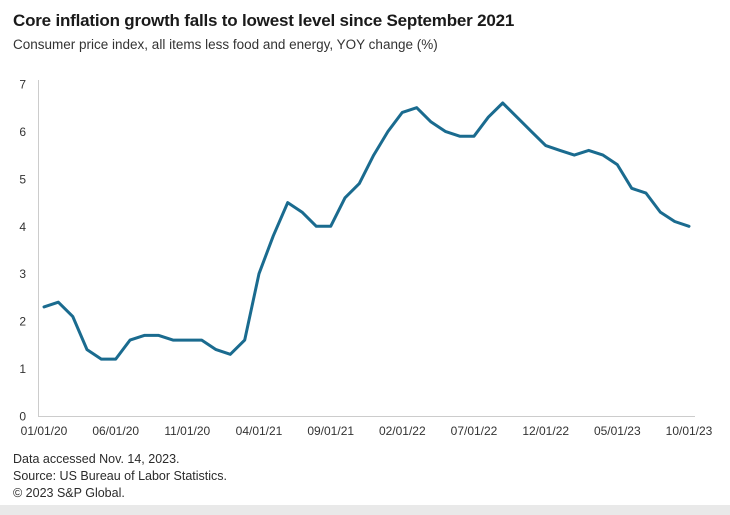 This screenshot has height=515, width=730. What do you see at coordinates (259, 431) in the screenshot?
I see `x-tick-label: 04/01/21` at bounding box center [259, 431].